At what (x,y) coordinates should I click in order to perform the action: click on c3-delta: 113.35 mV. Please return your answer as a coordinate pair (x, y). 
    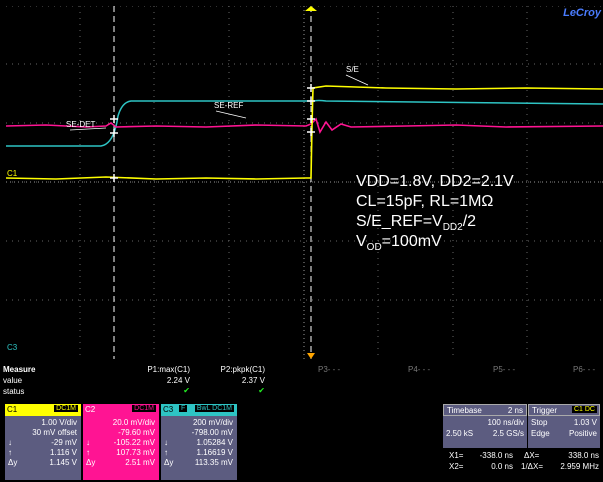
    Looking at the image, I should click on (213, 462).